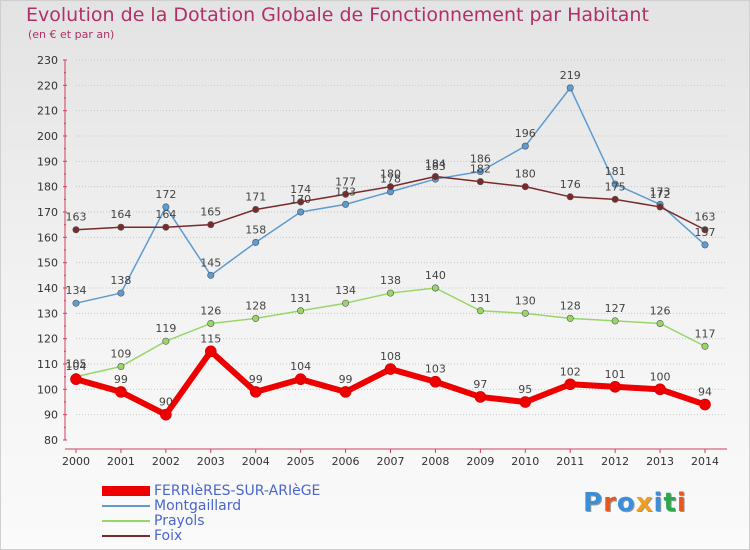  I want to click on y-tick-label: 150, so click(47, 263).